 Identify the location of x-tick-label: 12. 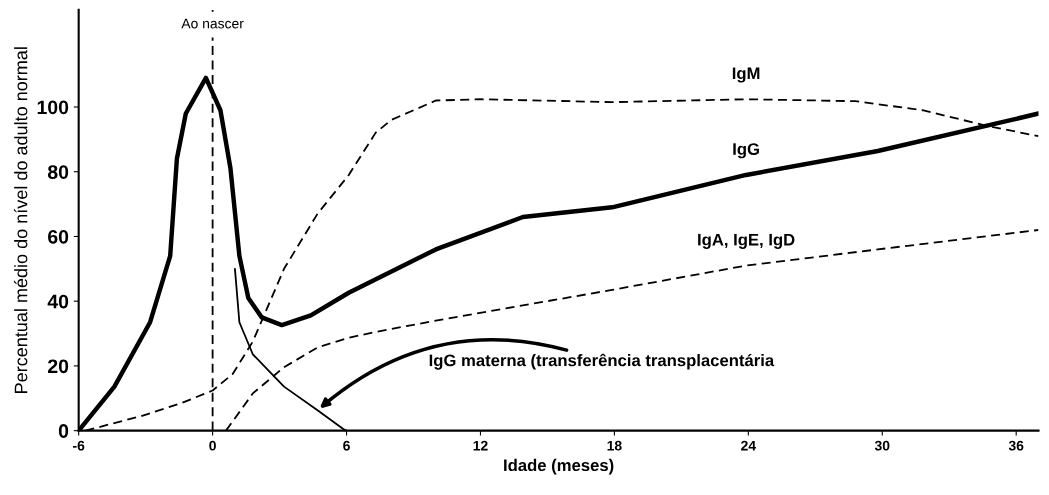
(480, 445).